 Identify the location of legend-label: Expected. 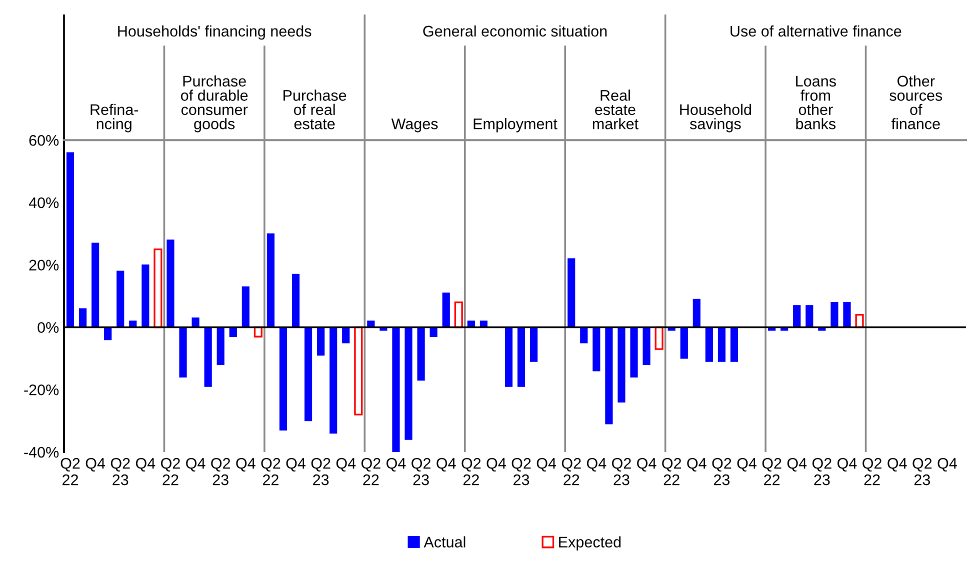
(590, 543).